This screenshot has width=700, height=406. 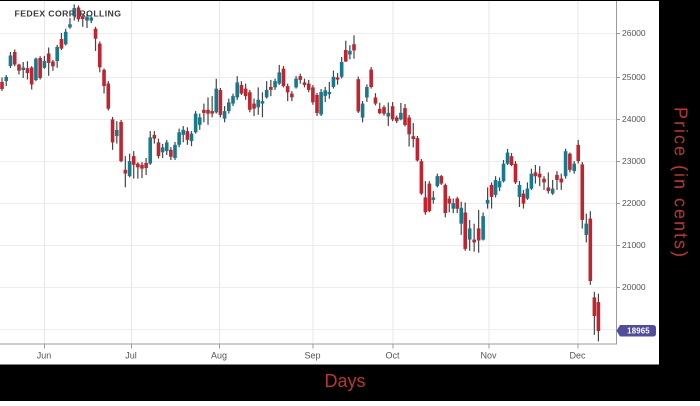 I want to click on svg-text: Jul, so click(x=131, y=356).